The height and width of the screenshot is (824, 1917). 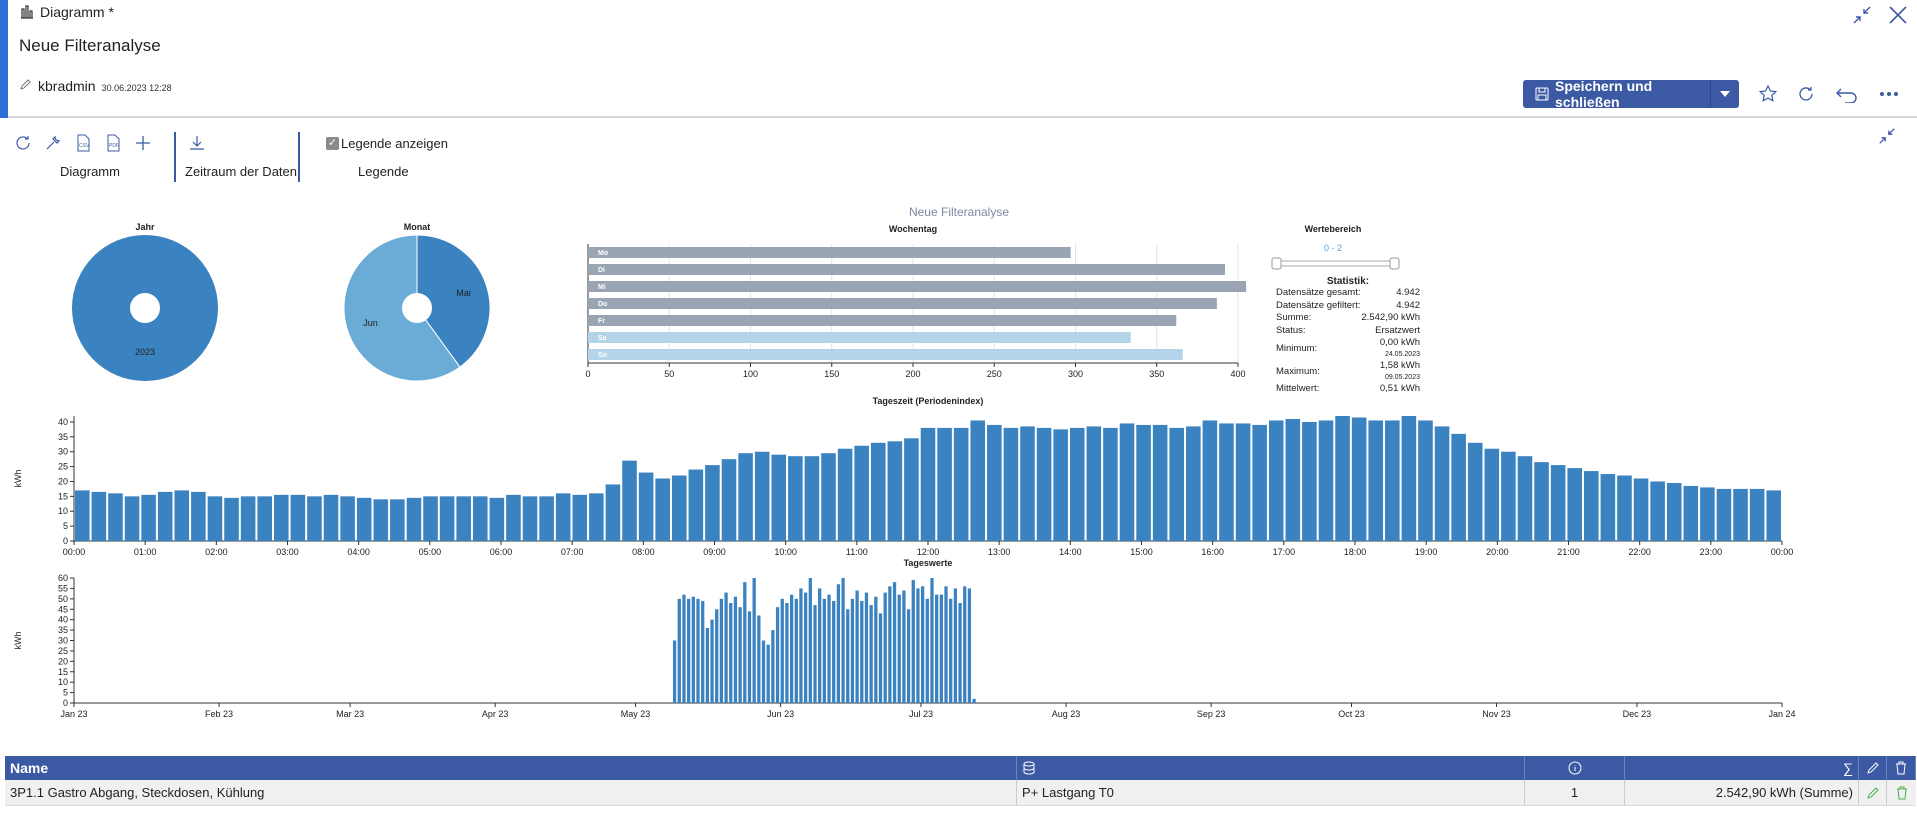 I want to click on y-tick-label: 25, so click(x=63, y=651).